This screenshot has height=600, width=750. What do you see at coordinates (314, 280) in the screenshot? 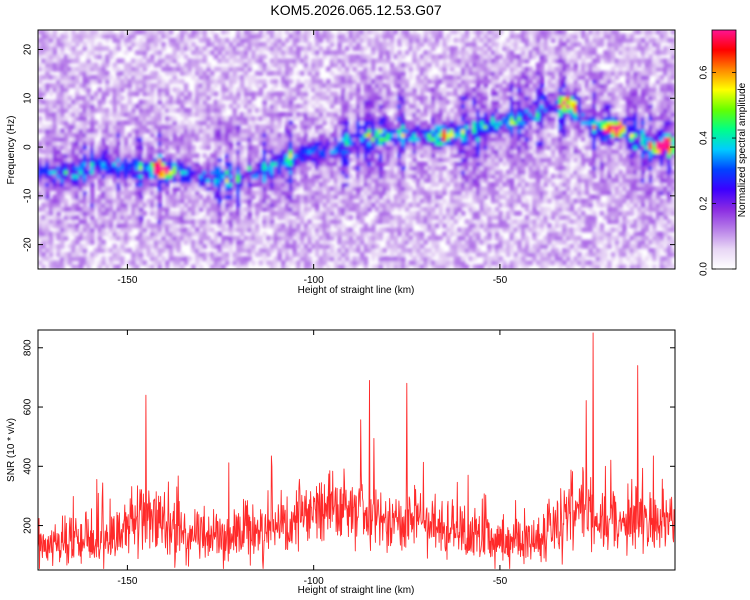
I see `spectrogram-x-tick-label: -100` at bounding box center [314, 280].